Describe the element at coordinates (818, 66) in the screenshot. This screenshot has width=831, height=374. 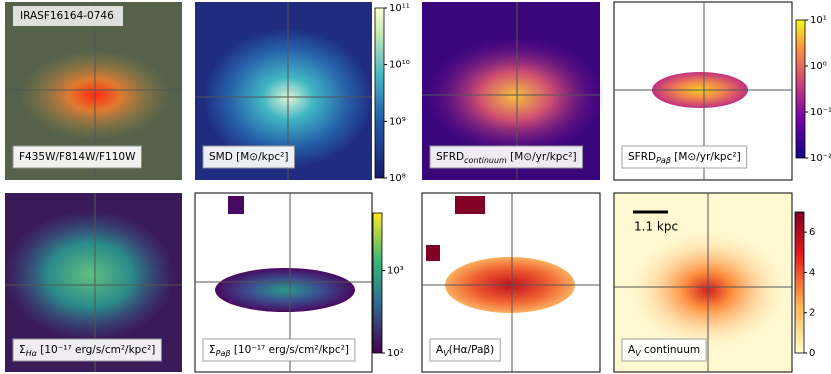
I see `colorbar-tick-label: 10⁰` at that location.